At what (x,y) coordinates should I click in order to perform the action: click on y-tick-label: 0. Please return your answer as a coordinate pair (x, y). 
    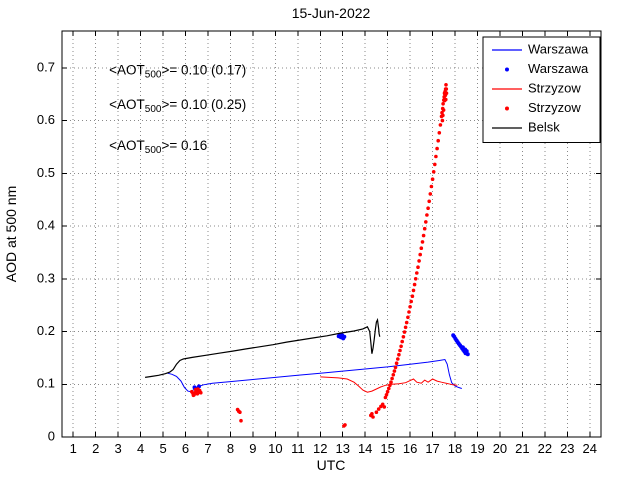
    Looking at the image, I should click on (51, 435).